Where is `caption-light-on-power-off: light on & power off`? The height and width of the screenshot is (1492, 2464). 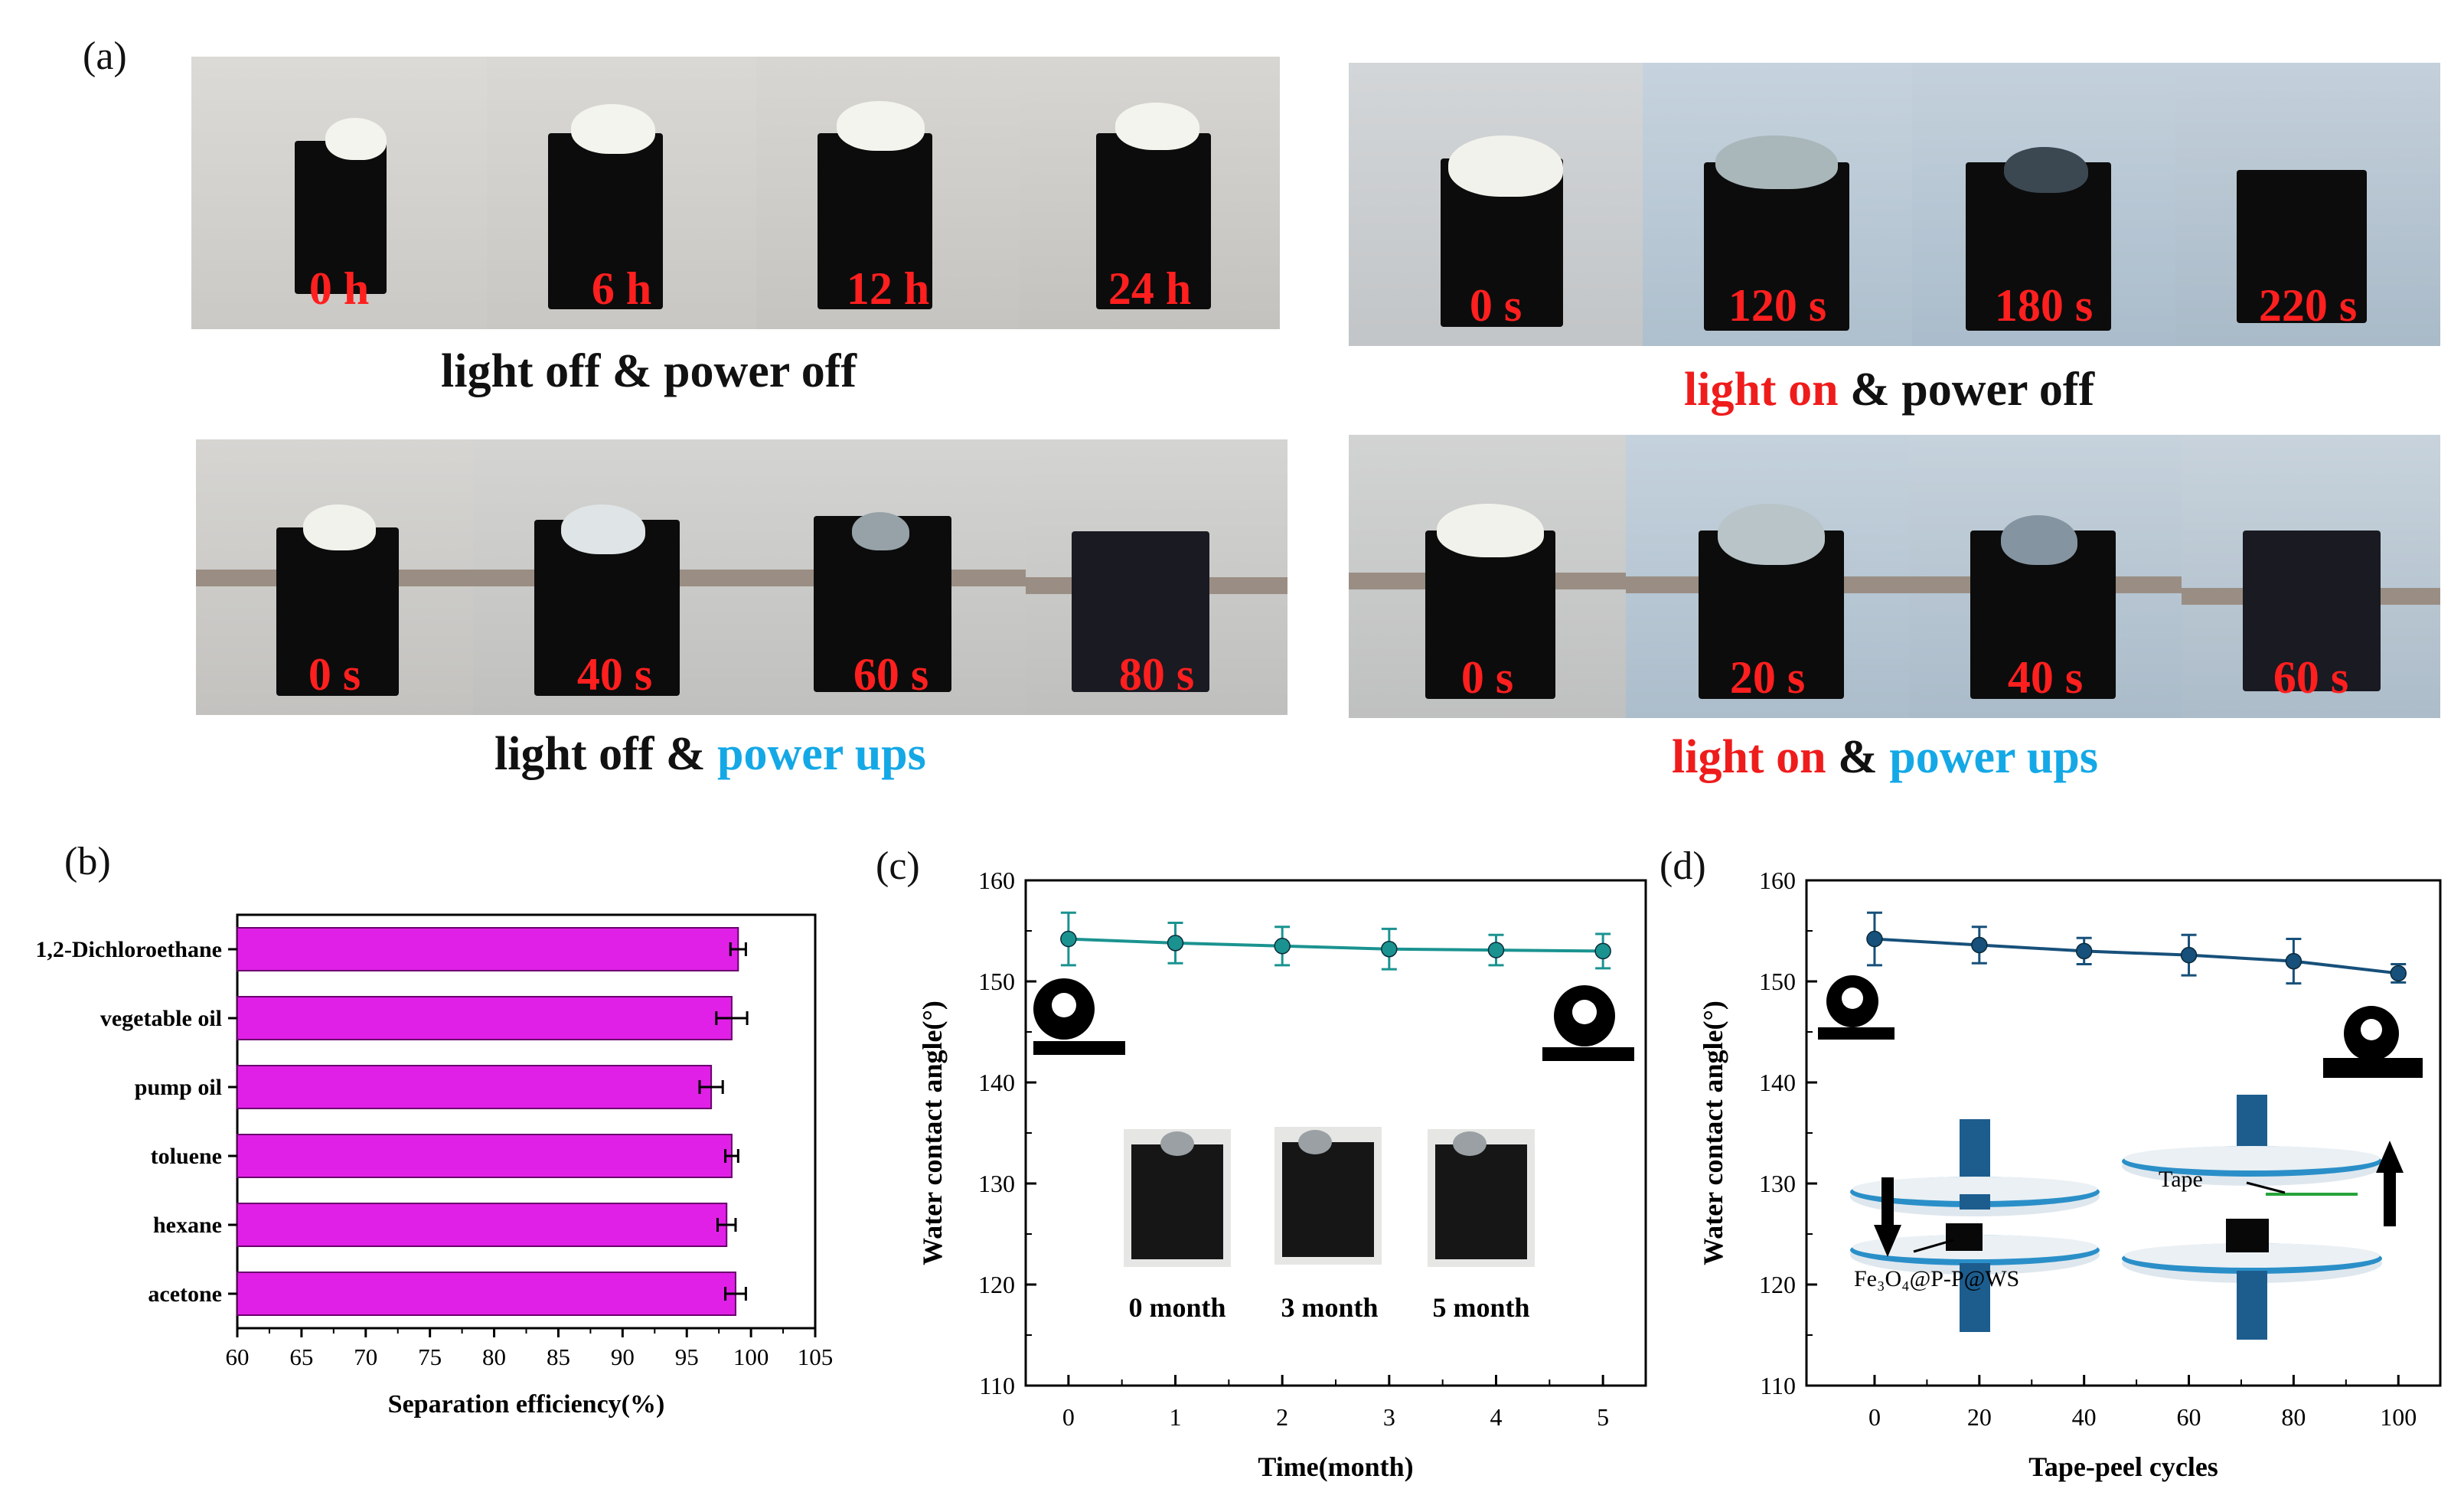
caption-light-on-power-off: light on & power off is located at coordinates (1889, 390).